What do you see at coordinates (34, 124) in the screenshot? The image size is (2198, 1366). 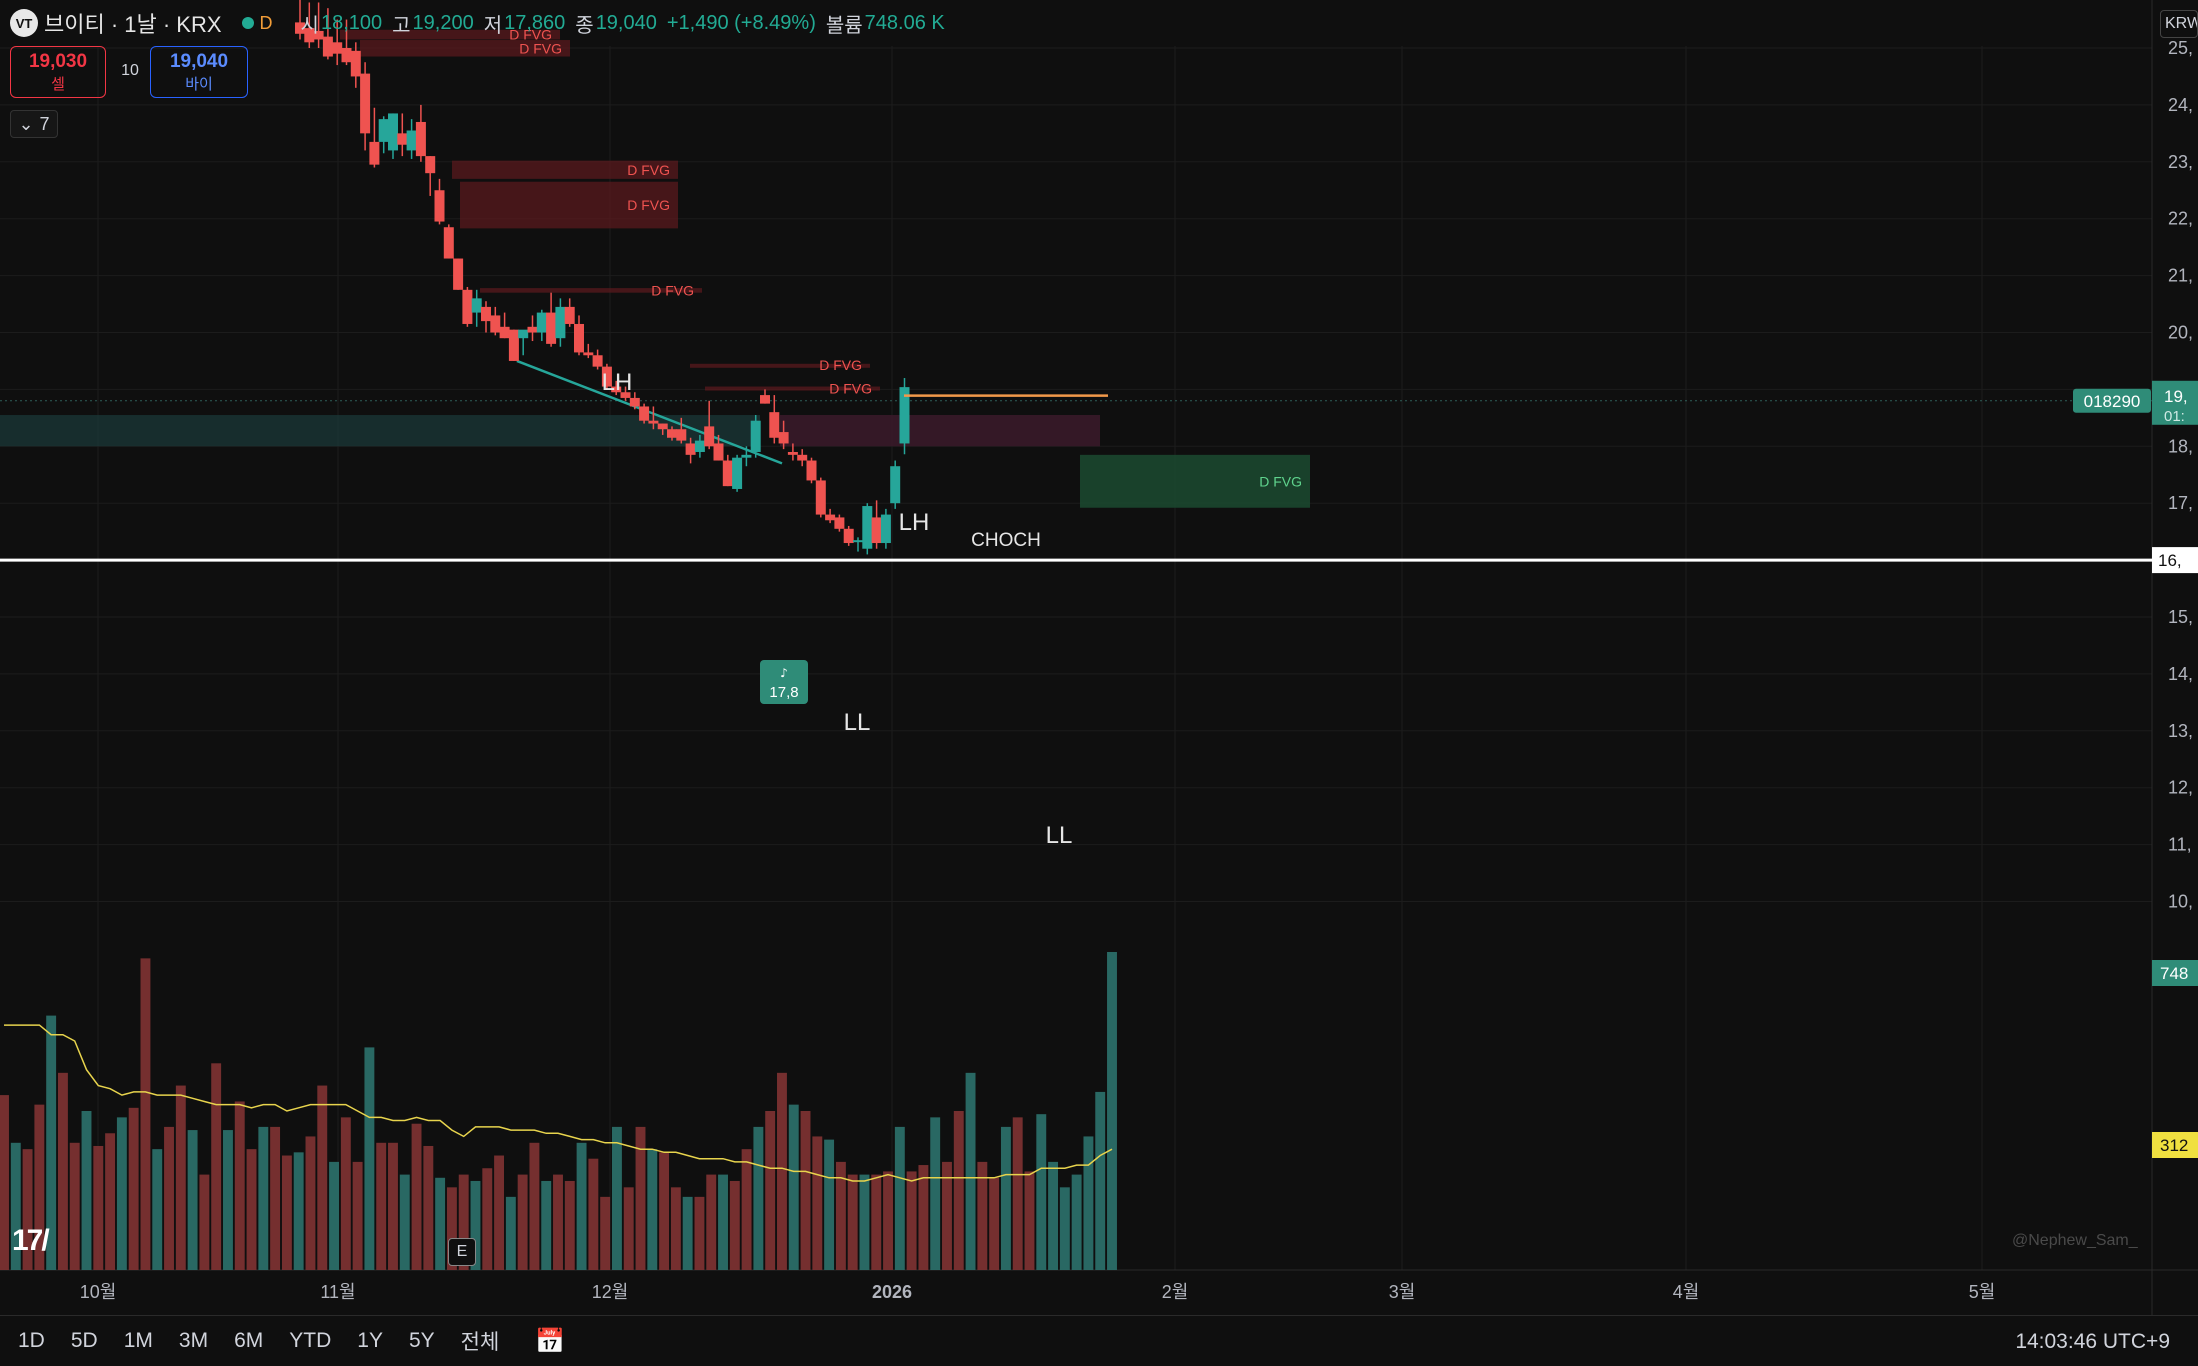 I see `indicators-toggle-button: ⌄ 7` at bounding box center [34, 124].